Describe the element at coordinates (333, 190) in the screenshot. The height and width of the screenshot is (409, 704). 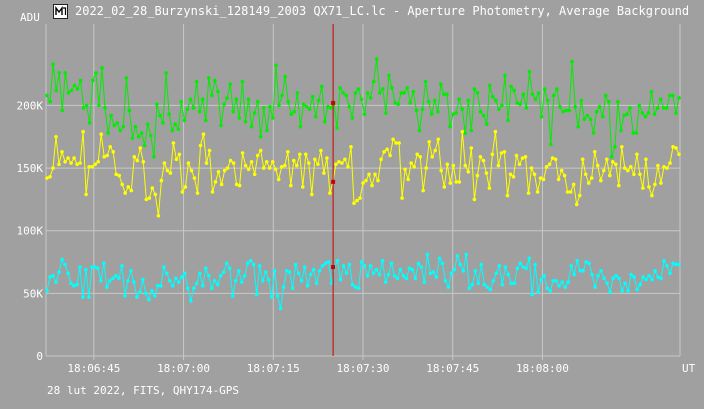
I see `time-cursor` at that location.